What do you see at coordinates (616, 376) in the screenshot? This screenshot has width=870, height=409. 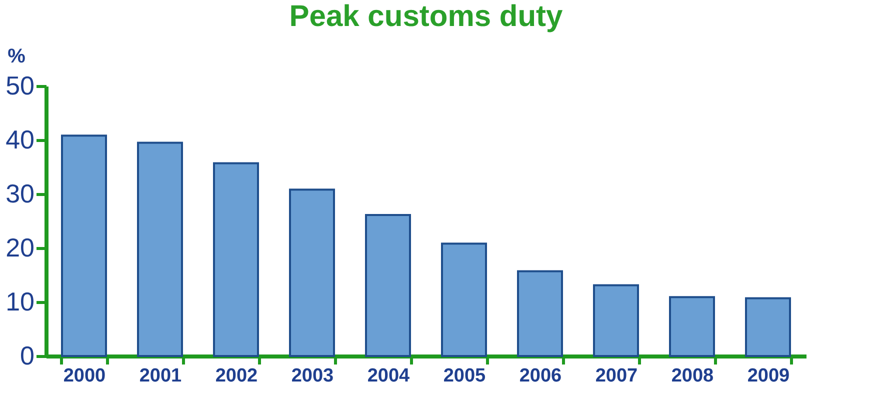 I see `x-tick-label: 2007` at bounding box center [616, 376].